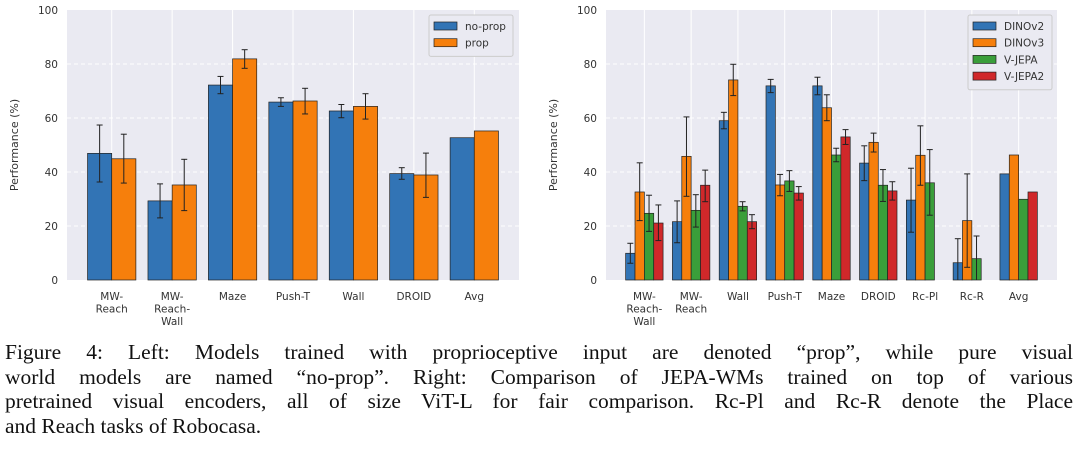 Image resolution: width=1080 pixels, height=456 pixels. I want to click on x-tick-label: Rc-R, so click(972, 297).